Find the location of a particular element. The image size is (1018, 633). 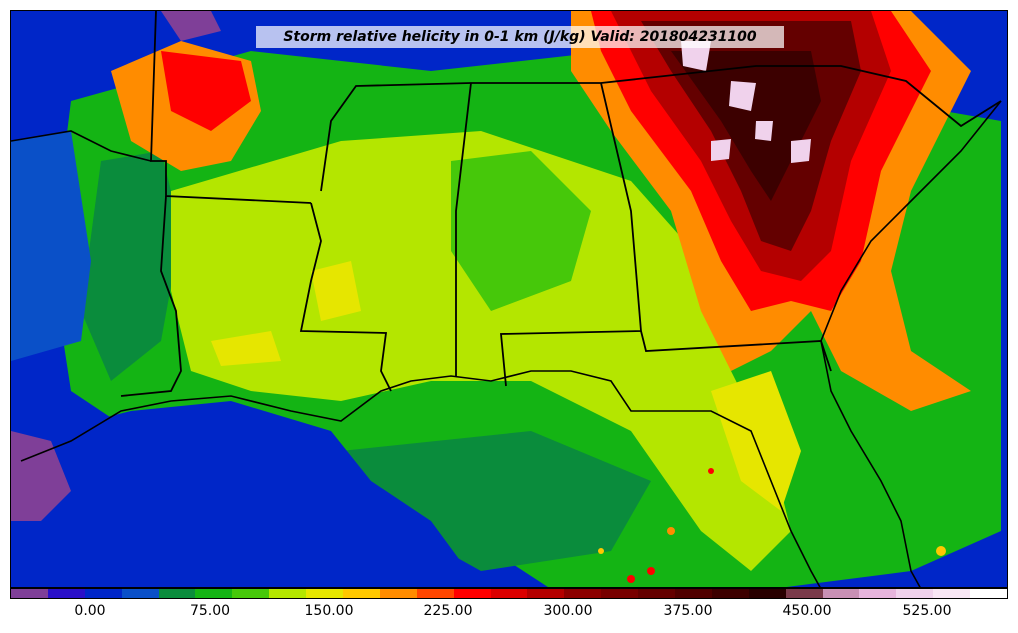

field-gulf-purple is located at coordinates (41, 476).